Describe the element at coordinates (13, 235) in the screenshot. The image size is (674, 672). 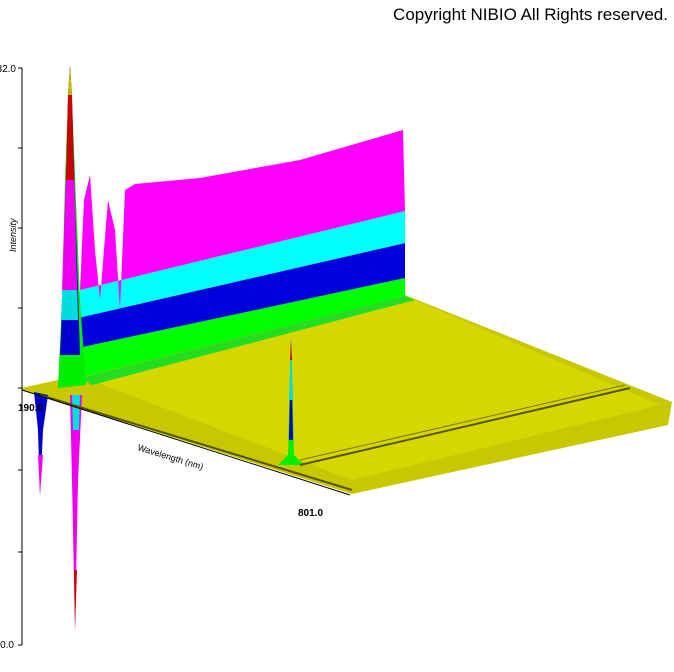
I see `intensity-label: Intensity` at that location.